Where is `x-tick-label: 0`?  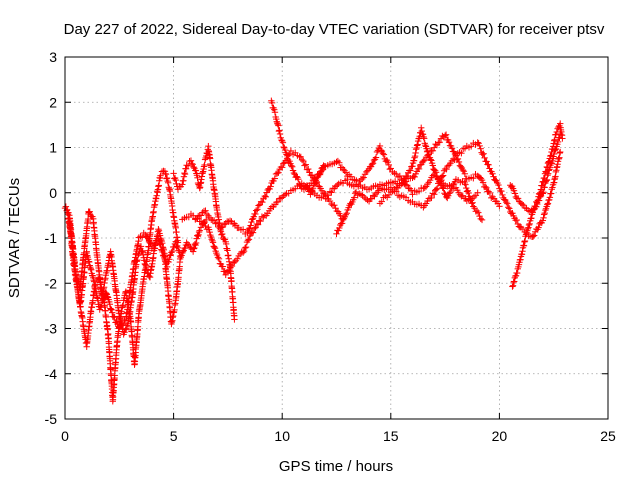
x-tick-label: 0 is located at coordinates (65, 436).